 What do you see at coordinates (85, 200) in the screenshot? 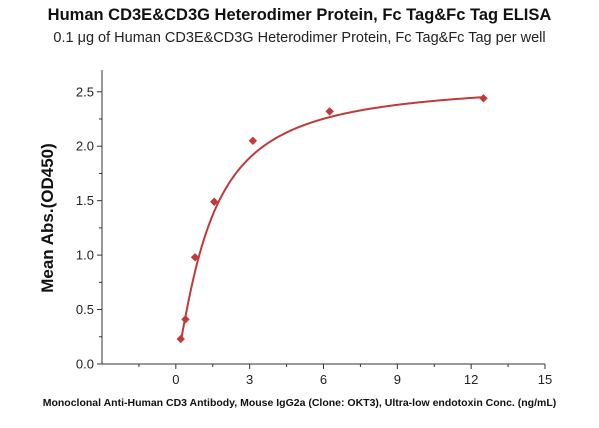
I see `y-tick-label: 1.5` at bounding box center [85, 200].